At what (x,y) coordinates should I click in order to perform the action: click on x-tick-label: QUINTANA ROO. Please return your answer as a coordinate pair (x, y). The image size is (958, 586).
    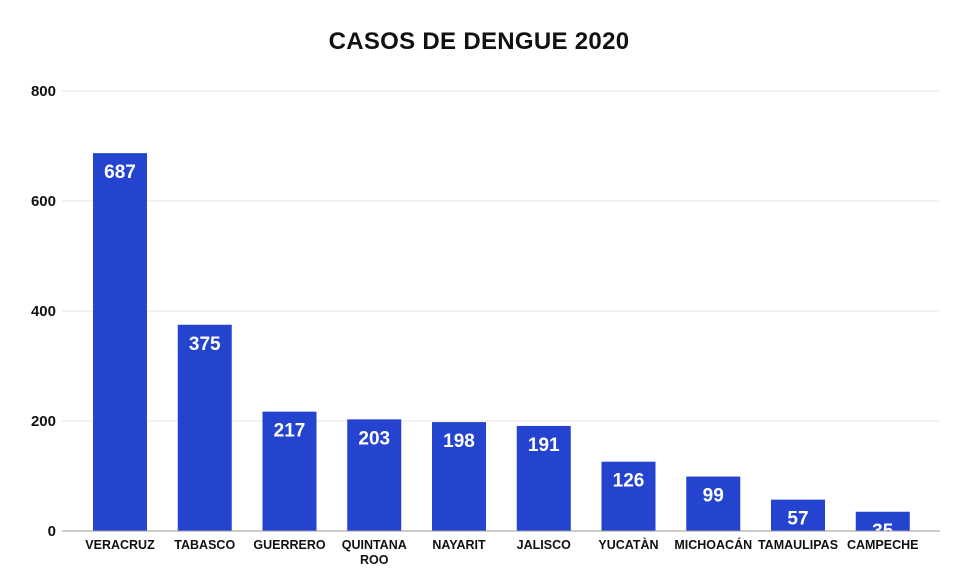
    Looking at the image, I should click on (374, 552).